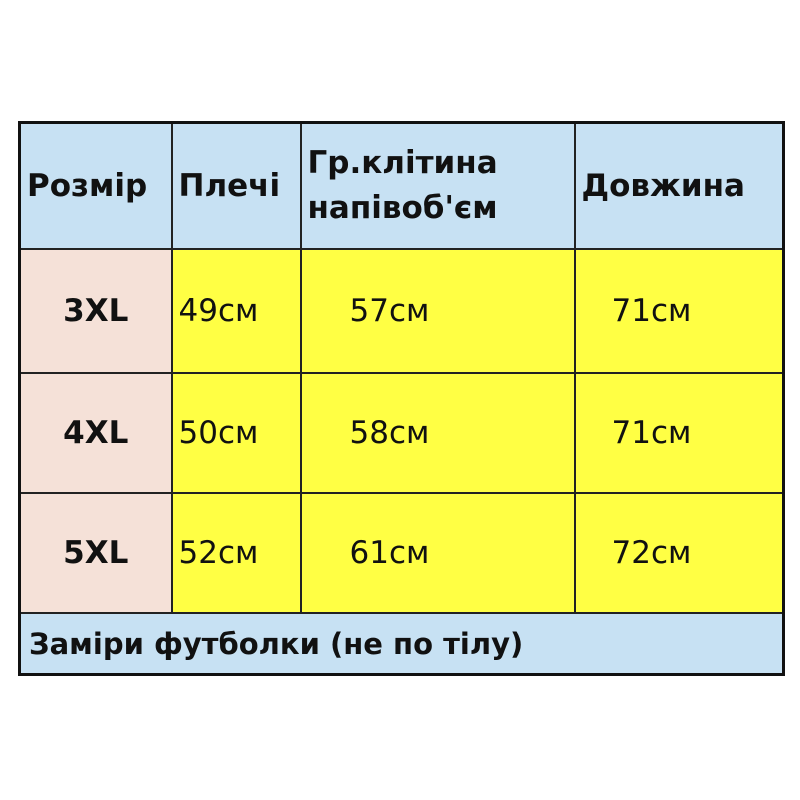  I want to click on size-cell: 4XL, so click(95, 433).